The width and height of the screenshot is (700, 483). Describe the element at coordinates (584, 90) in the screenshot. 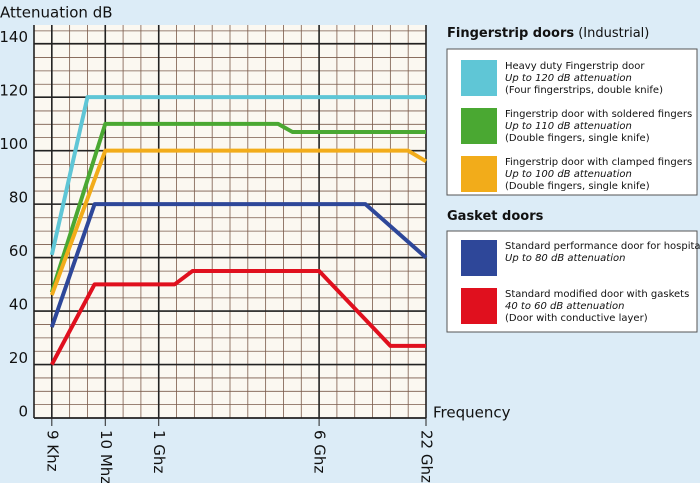

I see `legend-description: (Four fingerstrips, double knife)` at that location.